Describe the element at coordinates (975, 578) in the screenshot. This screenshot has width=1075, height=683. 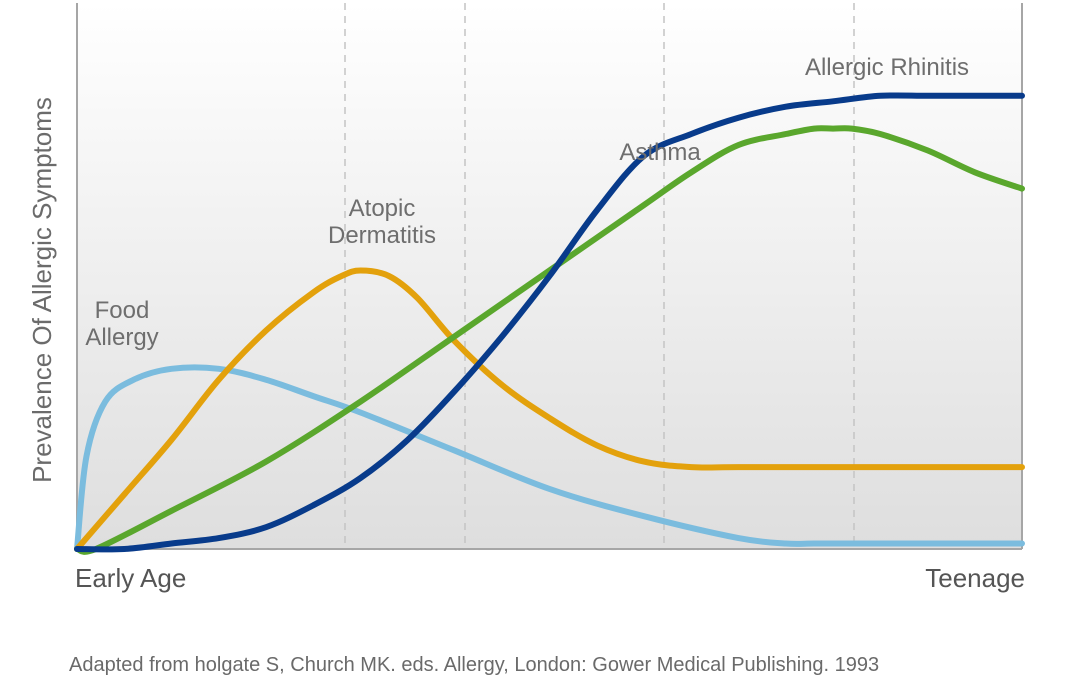
I see `x-tick-label-teenage: Teenage` at that location.